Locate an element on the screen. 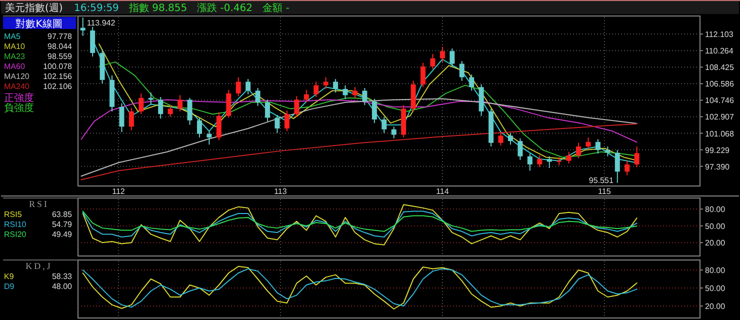  text: 漲跌 -0.462 is located at coordinates (225, 8).